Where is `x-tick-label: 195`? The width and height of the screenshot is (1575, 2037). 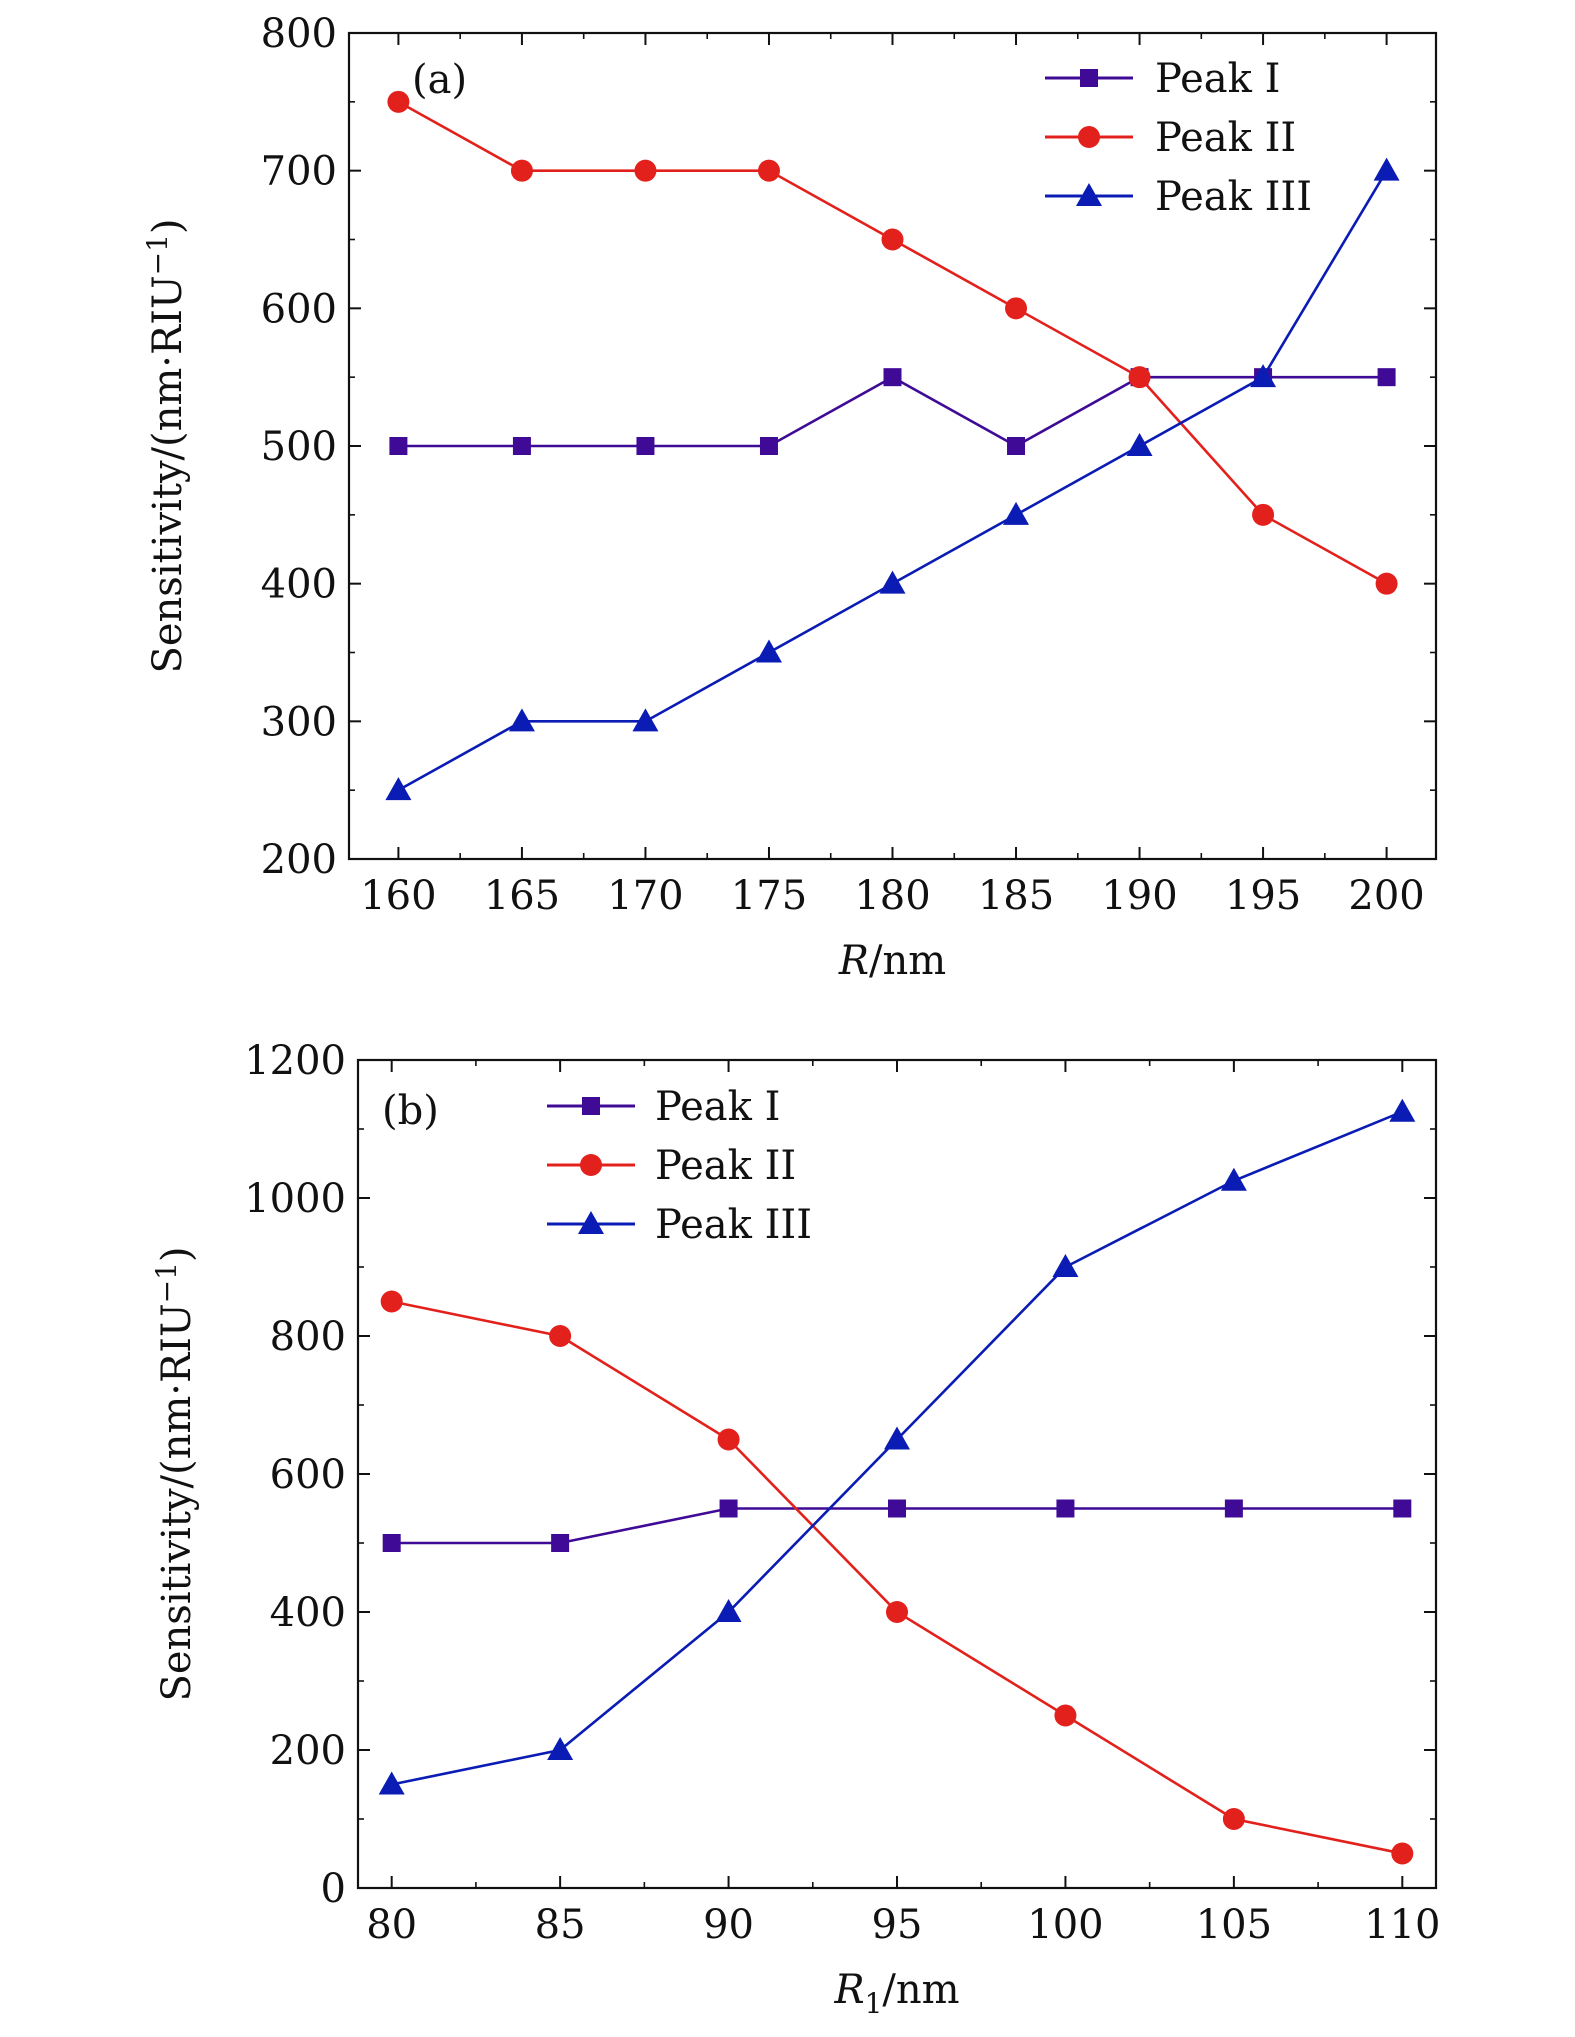
x-tick-label: 195 is located at coordinates (1263, 896).